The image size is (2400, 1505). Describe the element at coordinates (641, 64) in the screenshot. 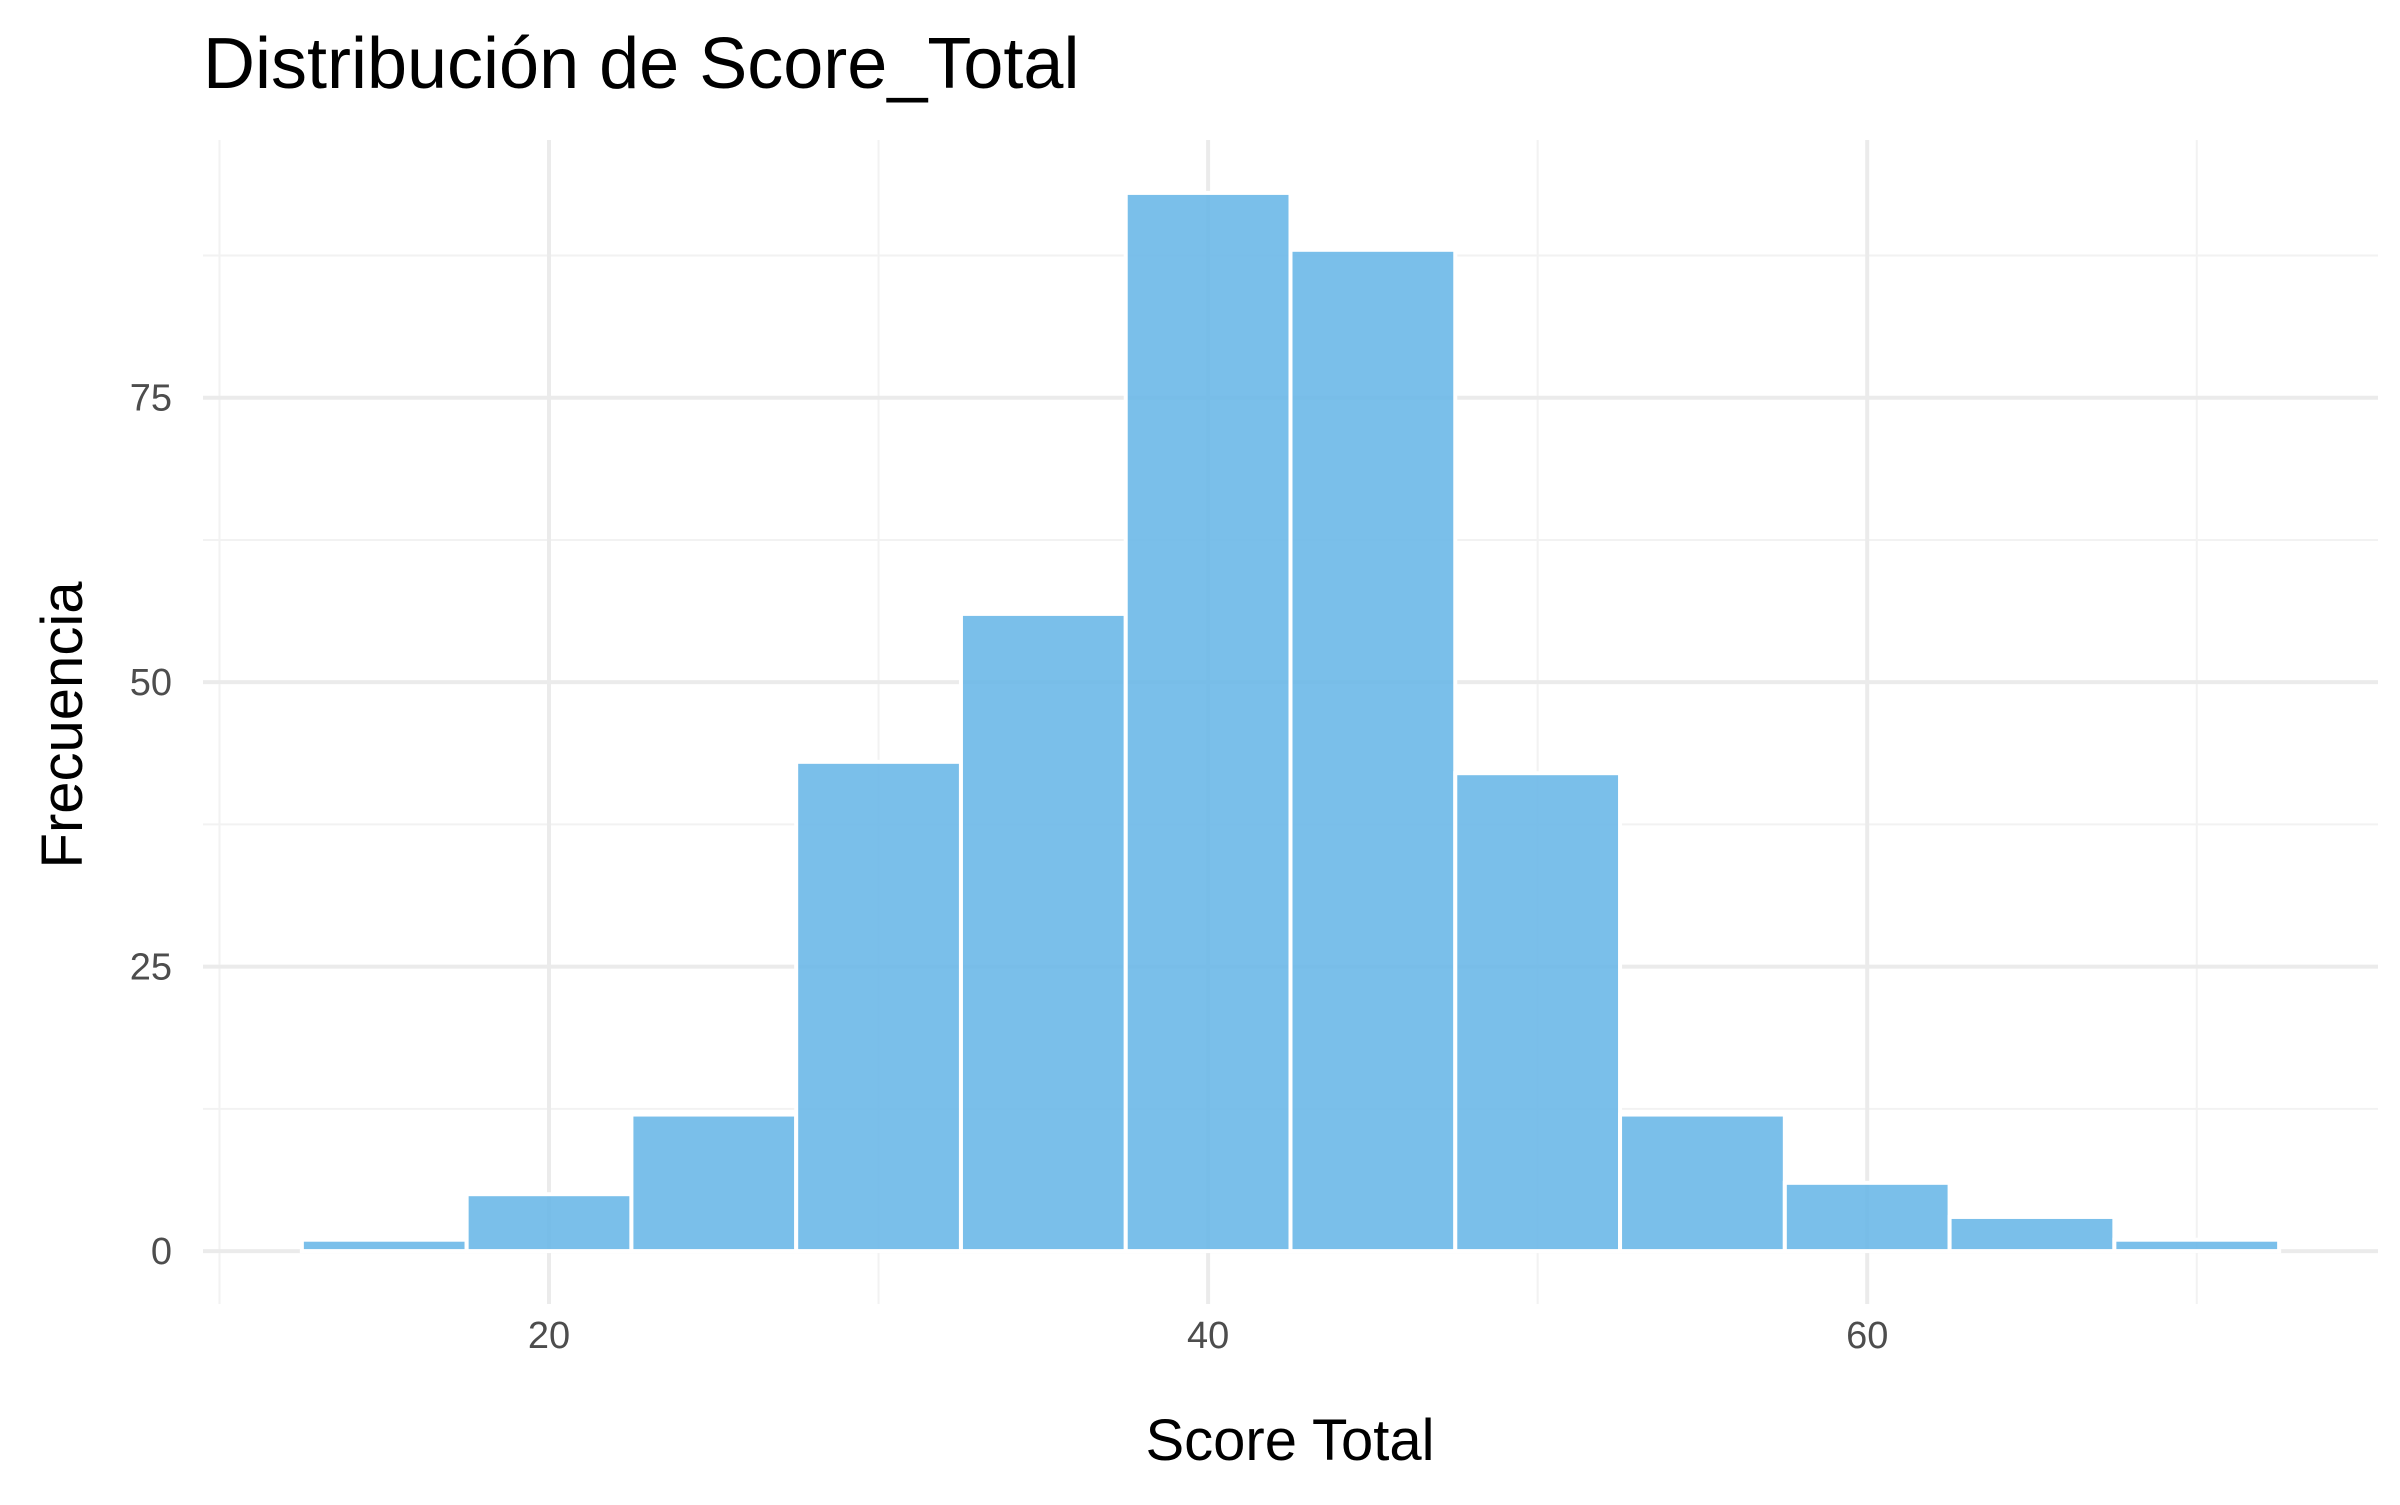

I see `chart-title: Distribución de Score_Total` at that location.